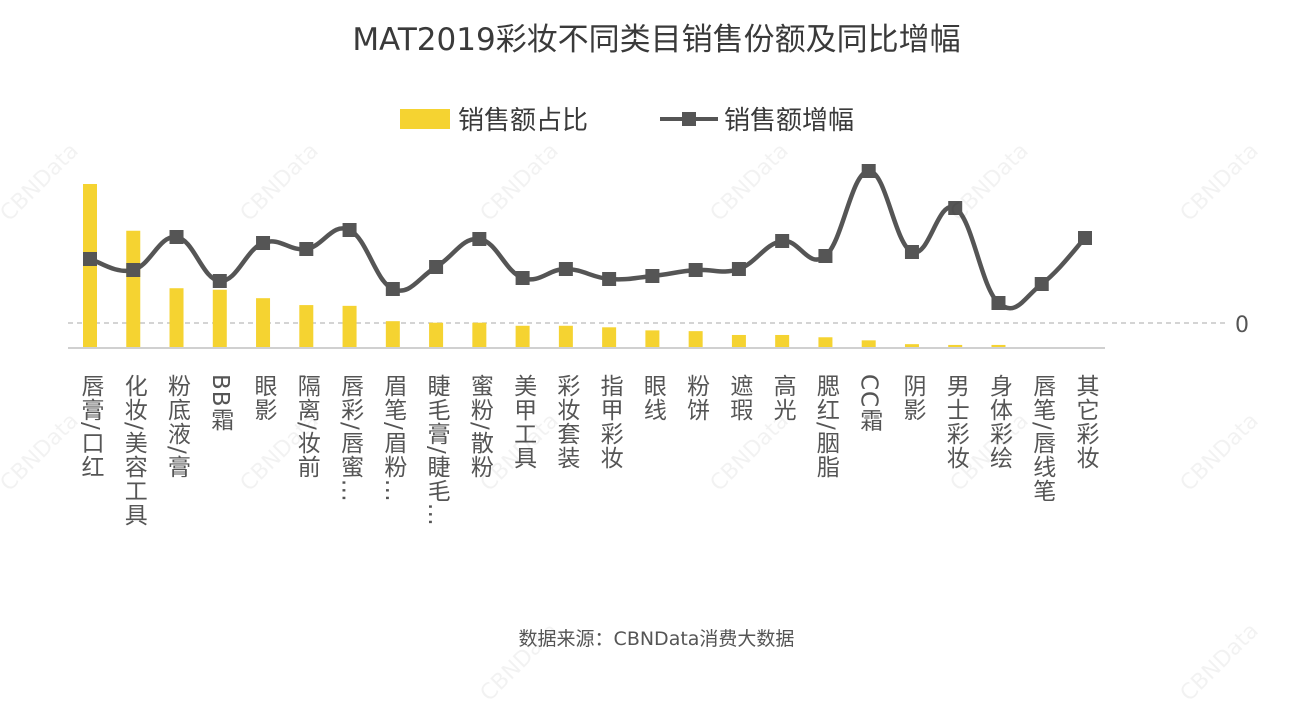 This screenshot has width=1313, height=707. I want to click on x-tick-label: 眼影, so click(263, 398).